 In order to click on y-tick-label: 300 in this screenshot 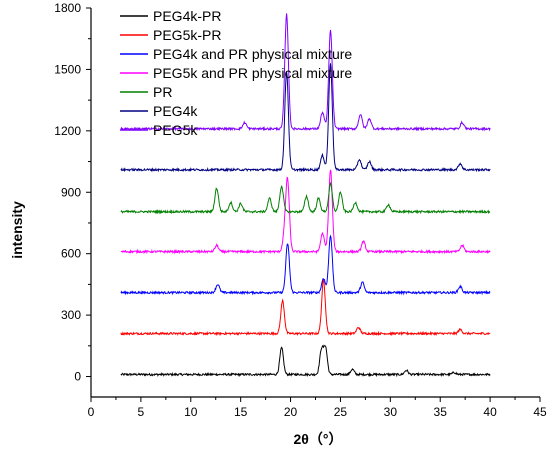, I will do `click(71, 315)`.